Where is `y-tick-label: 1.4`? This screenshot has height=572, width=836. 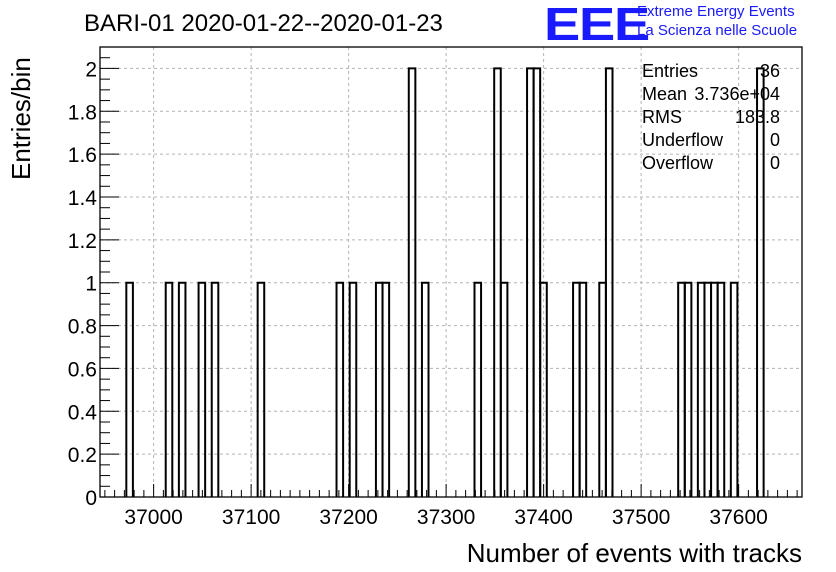
y-tick-label: 1.4 is located at coordinates (83, 198).